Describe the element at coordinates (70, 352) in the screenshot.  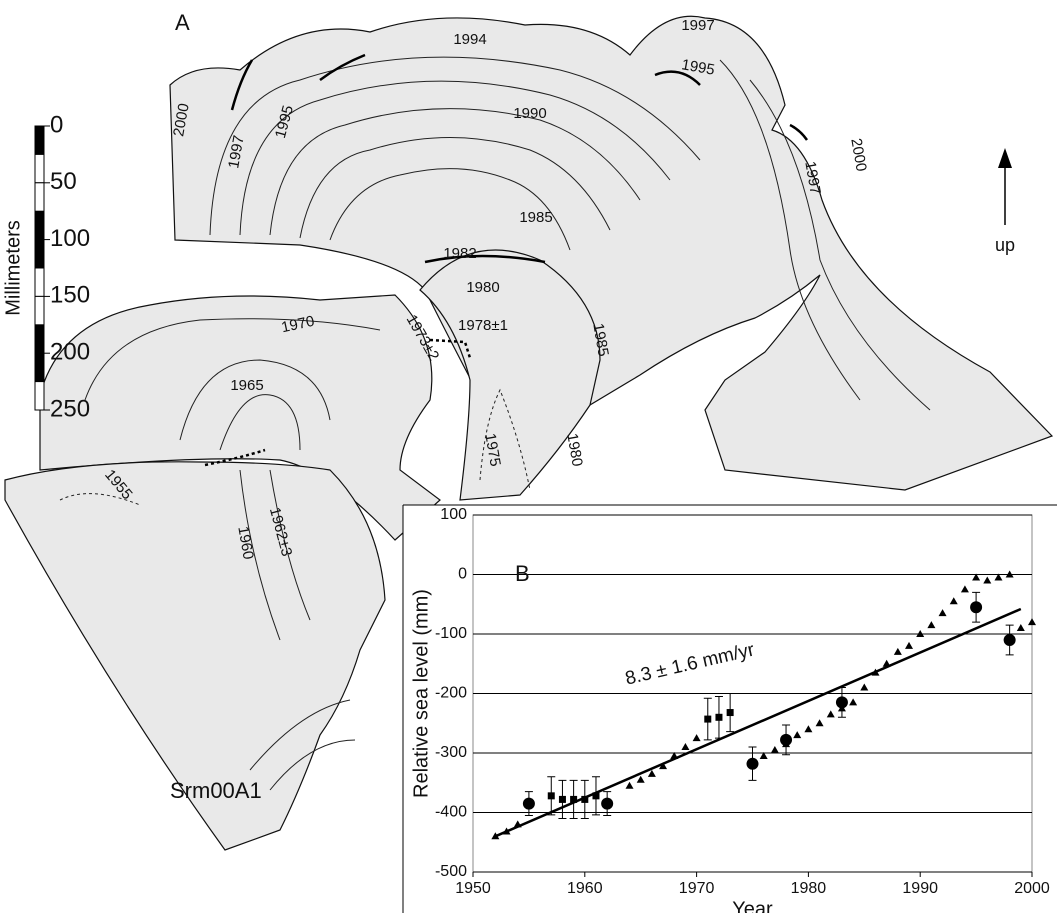
I see `scale-tick-label: 200` at that location.